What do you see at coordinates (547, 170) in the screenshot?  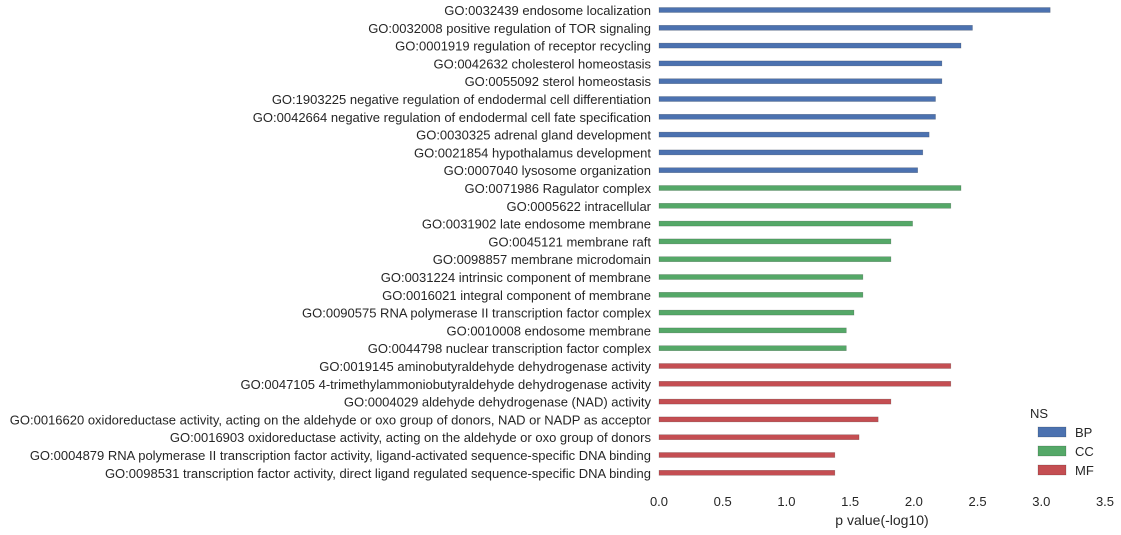 I see `category-label: GO:0007040 lysosome organization` at bounding box center [547, 170].